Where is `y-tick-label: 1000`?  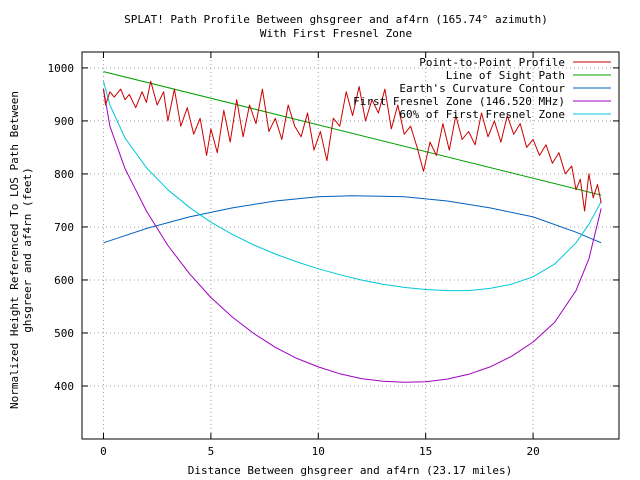
y-tick-label: 1000 is located at coordinates (61, 68).